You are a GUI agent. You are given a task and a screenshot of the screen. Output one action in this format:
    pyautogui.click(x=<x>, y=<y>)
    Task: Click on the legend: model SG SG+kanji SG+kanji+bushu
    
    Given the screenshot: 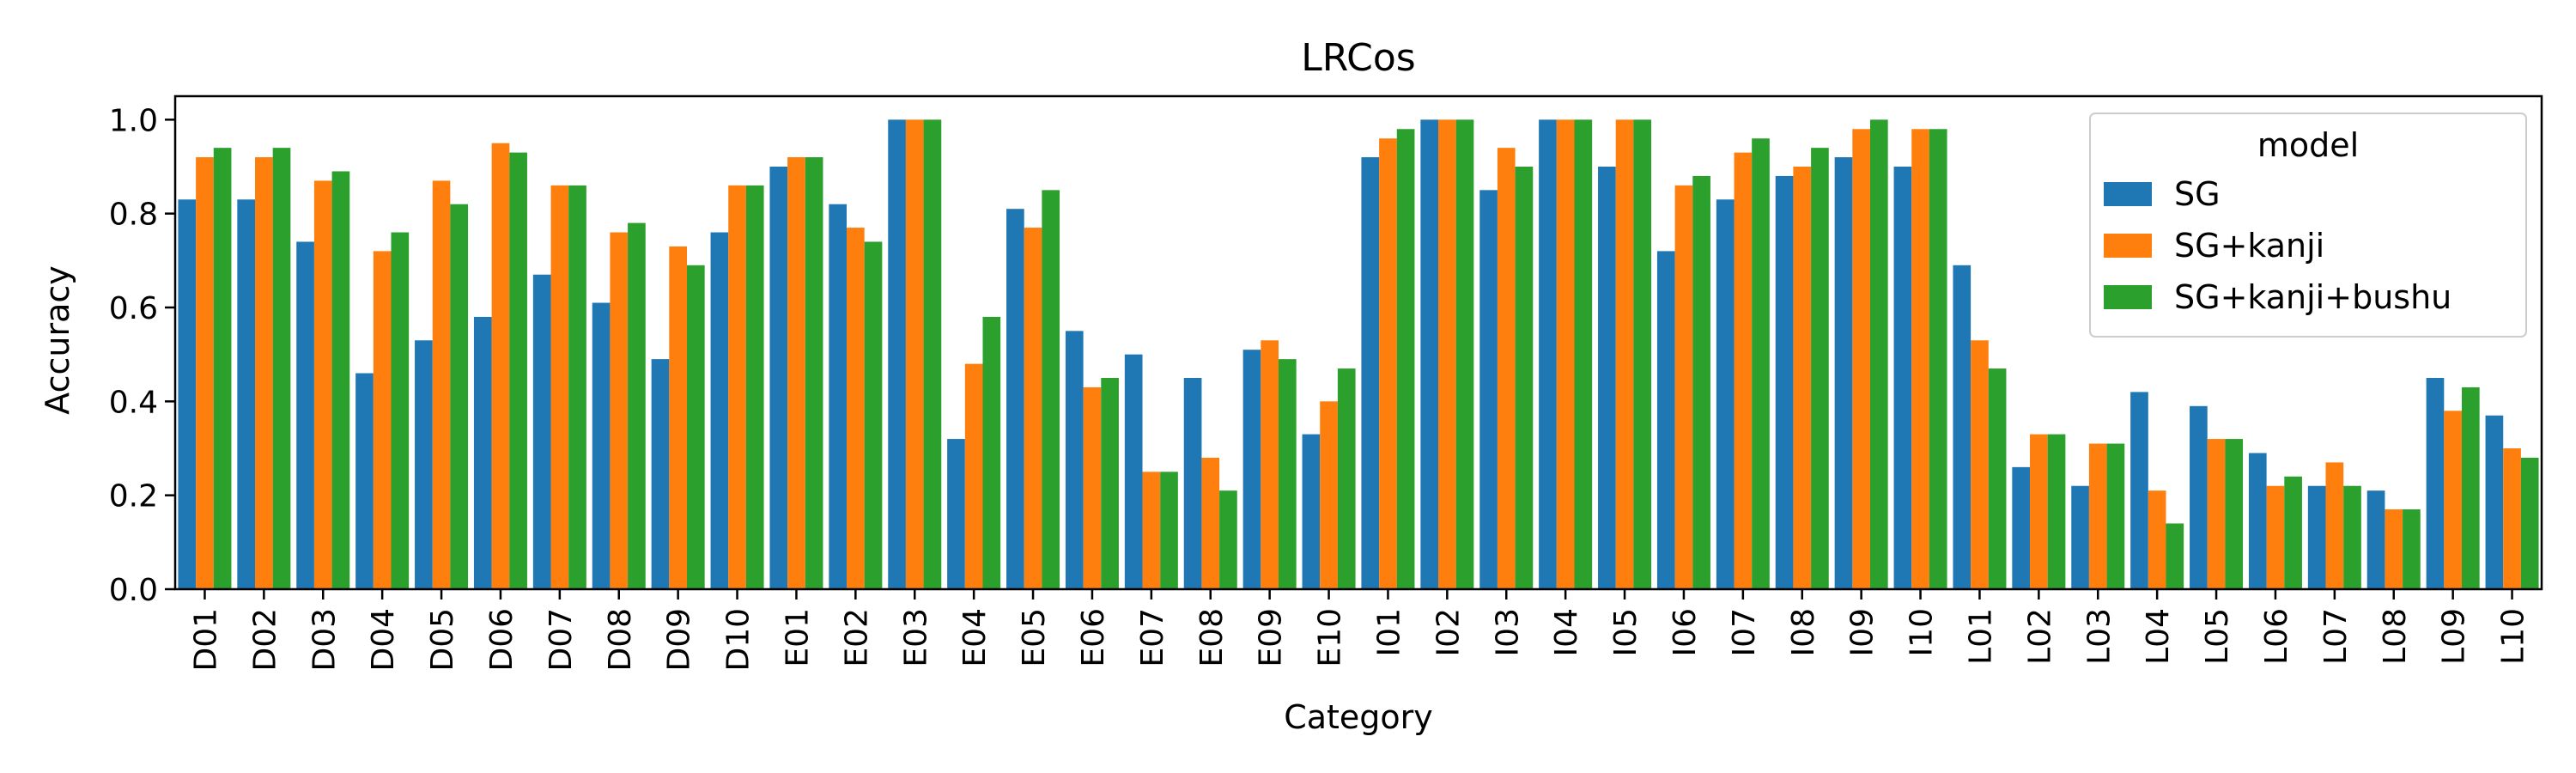 What is the action you would take?
    pyautogui.click(x=2308, y=226)
    